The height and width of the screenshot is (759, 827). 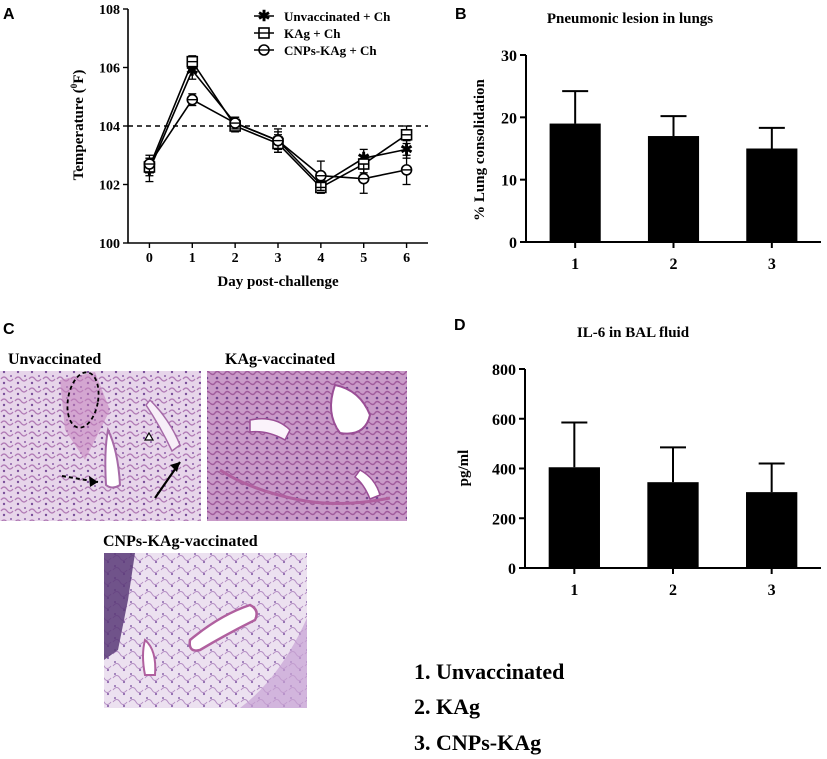 What do you see at coordinates (504, 370) in the screenshot?
I see `y-tick-label: 800` at bounding box center [504, 370].